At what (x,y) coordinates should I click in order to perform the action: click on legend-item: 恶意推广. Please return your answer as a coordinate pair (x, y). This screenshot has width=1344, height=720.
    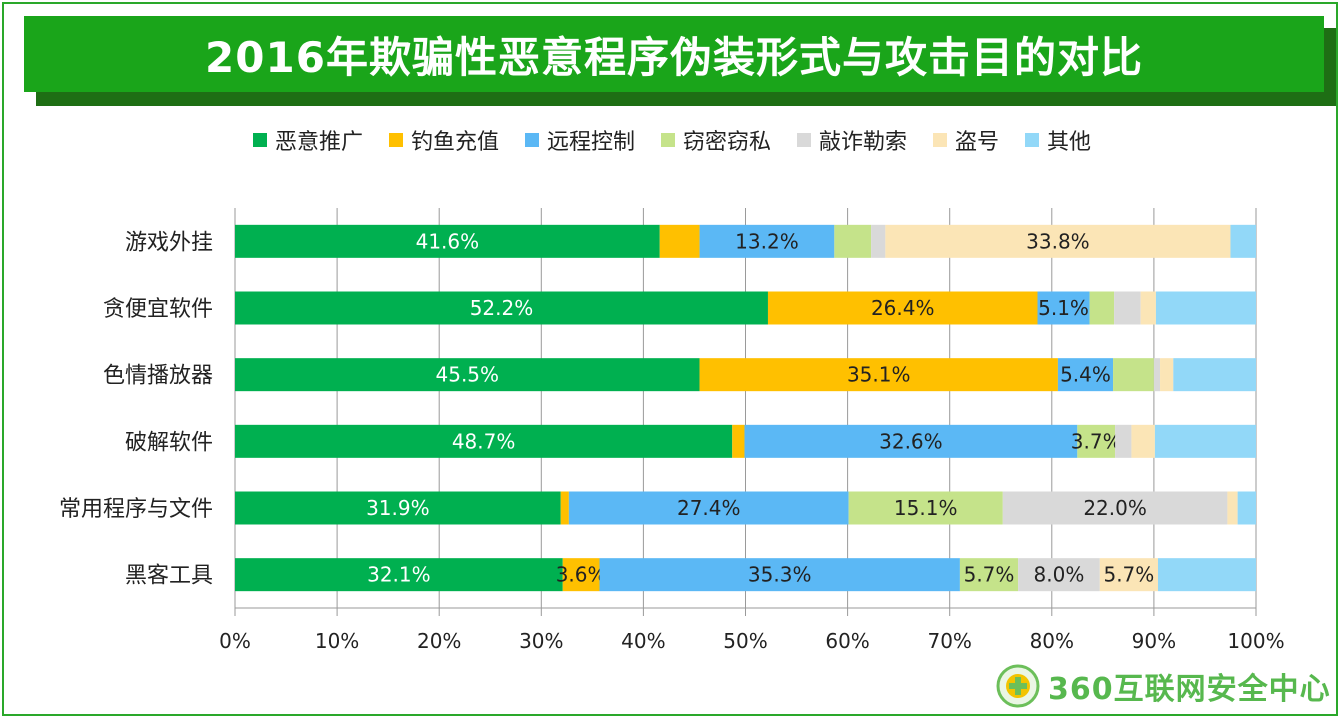
    Looking at the image, I should click on (307, 140).